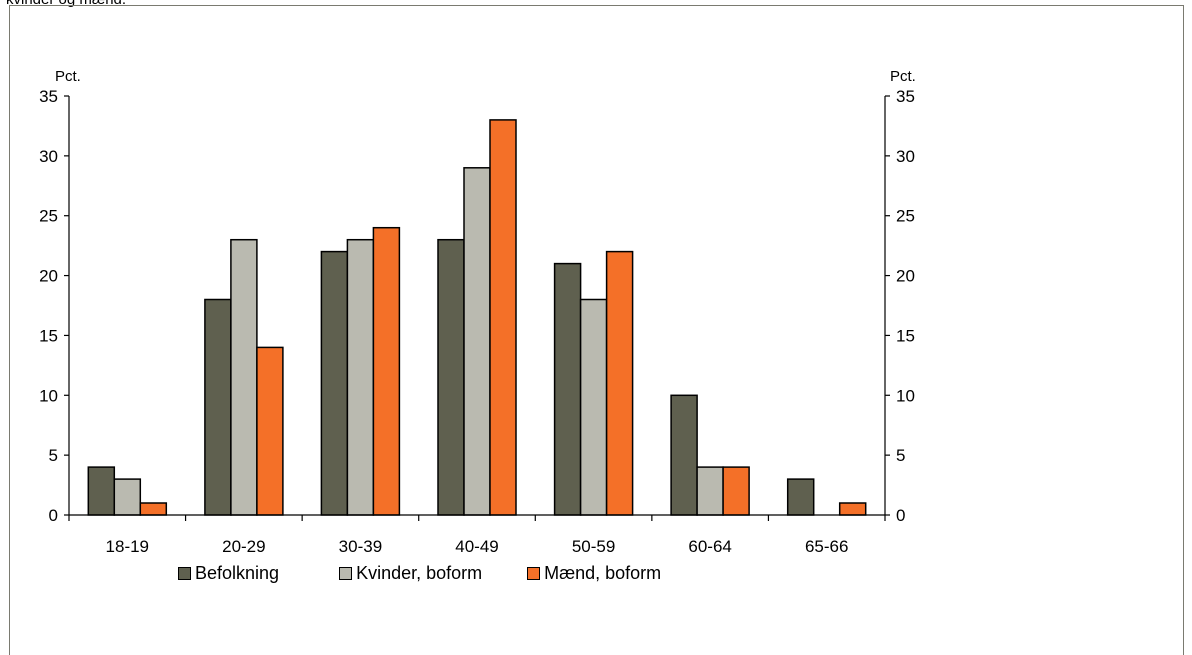  What do you see at coordinates (900, 515) in the screenshot?
I see `y-tick-label-right-0: 0` at bounding box center [900, 515].